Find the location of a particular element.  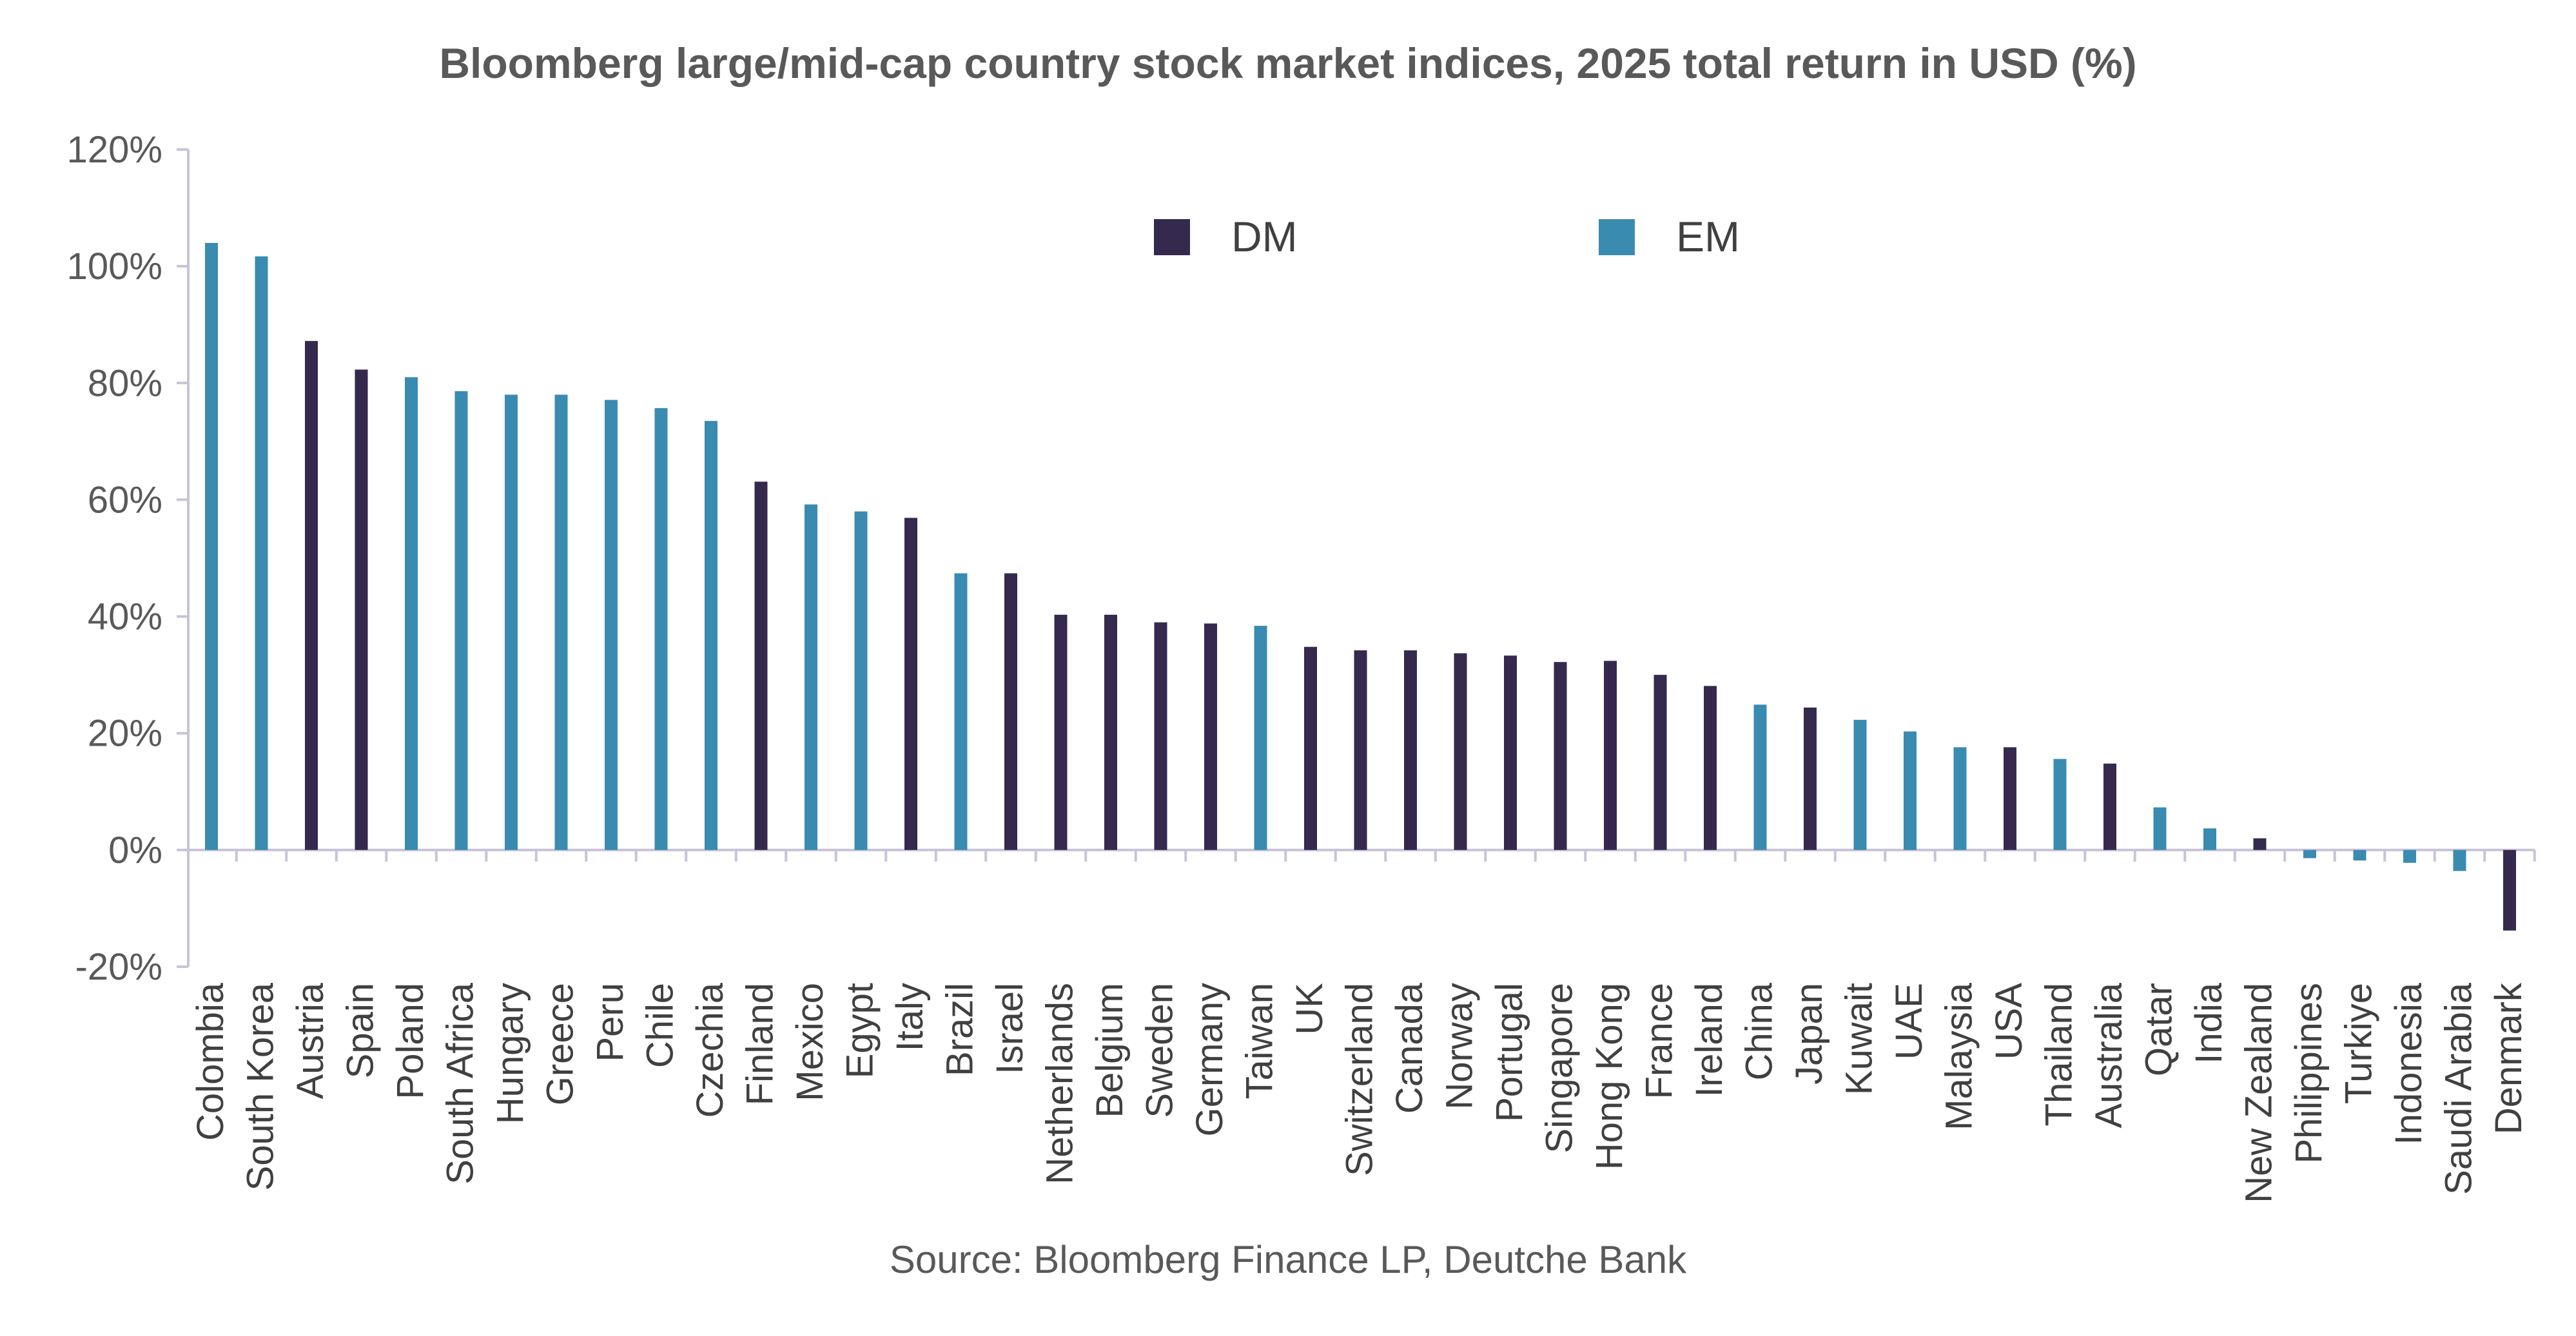

x-tick-label: Hong Kong is located at coordinates (1609, 1076).